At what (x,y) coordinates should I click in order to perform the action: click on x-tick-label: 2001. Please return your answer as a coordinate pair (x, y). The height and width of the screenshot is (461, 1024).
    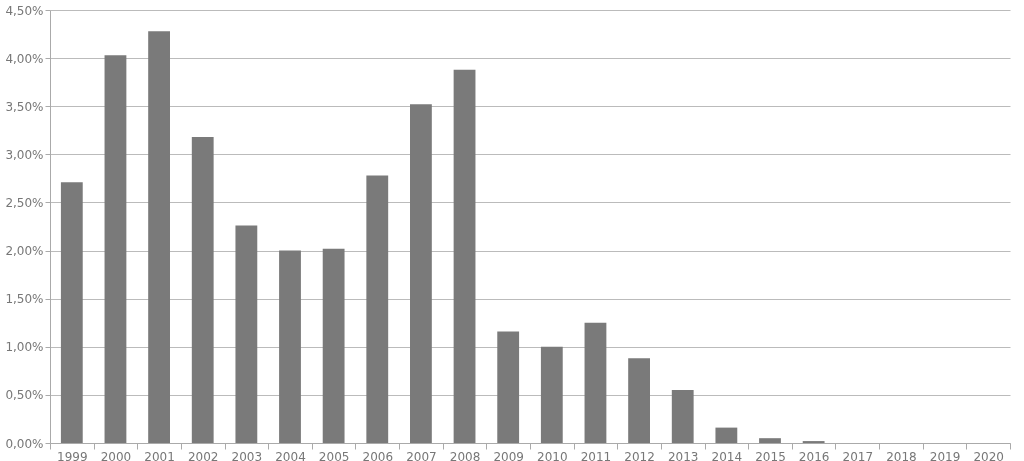
    Looking at the image, I should click on (159, 455).